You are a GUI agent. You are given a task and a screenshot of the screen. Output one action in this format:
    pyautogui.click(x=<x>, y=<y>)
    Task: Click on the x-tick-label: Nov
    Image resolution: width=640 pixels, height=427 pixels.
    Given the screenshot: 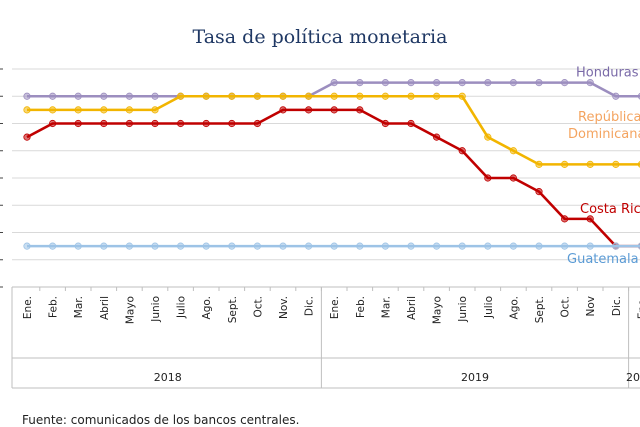 What is the action you would take?
    pyautogui.click(x=591, y=306)
    